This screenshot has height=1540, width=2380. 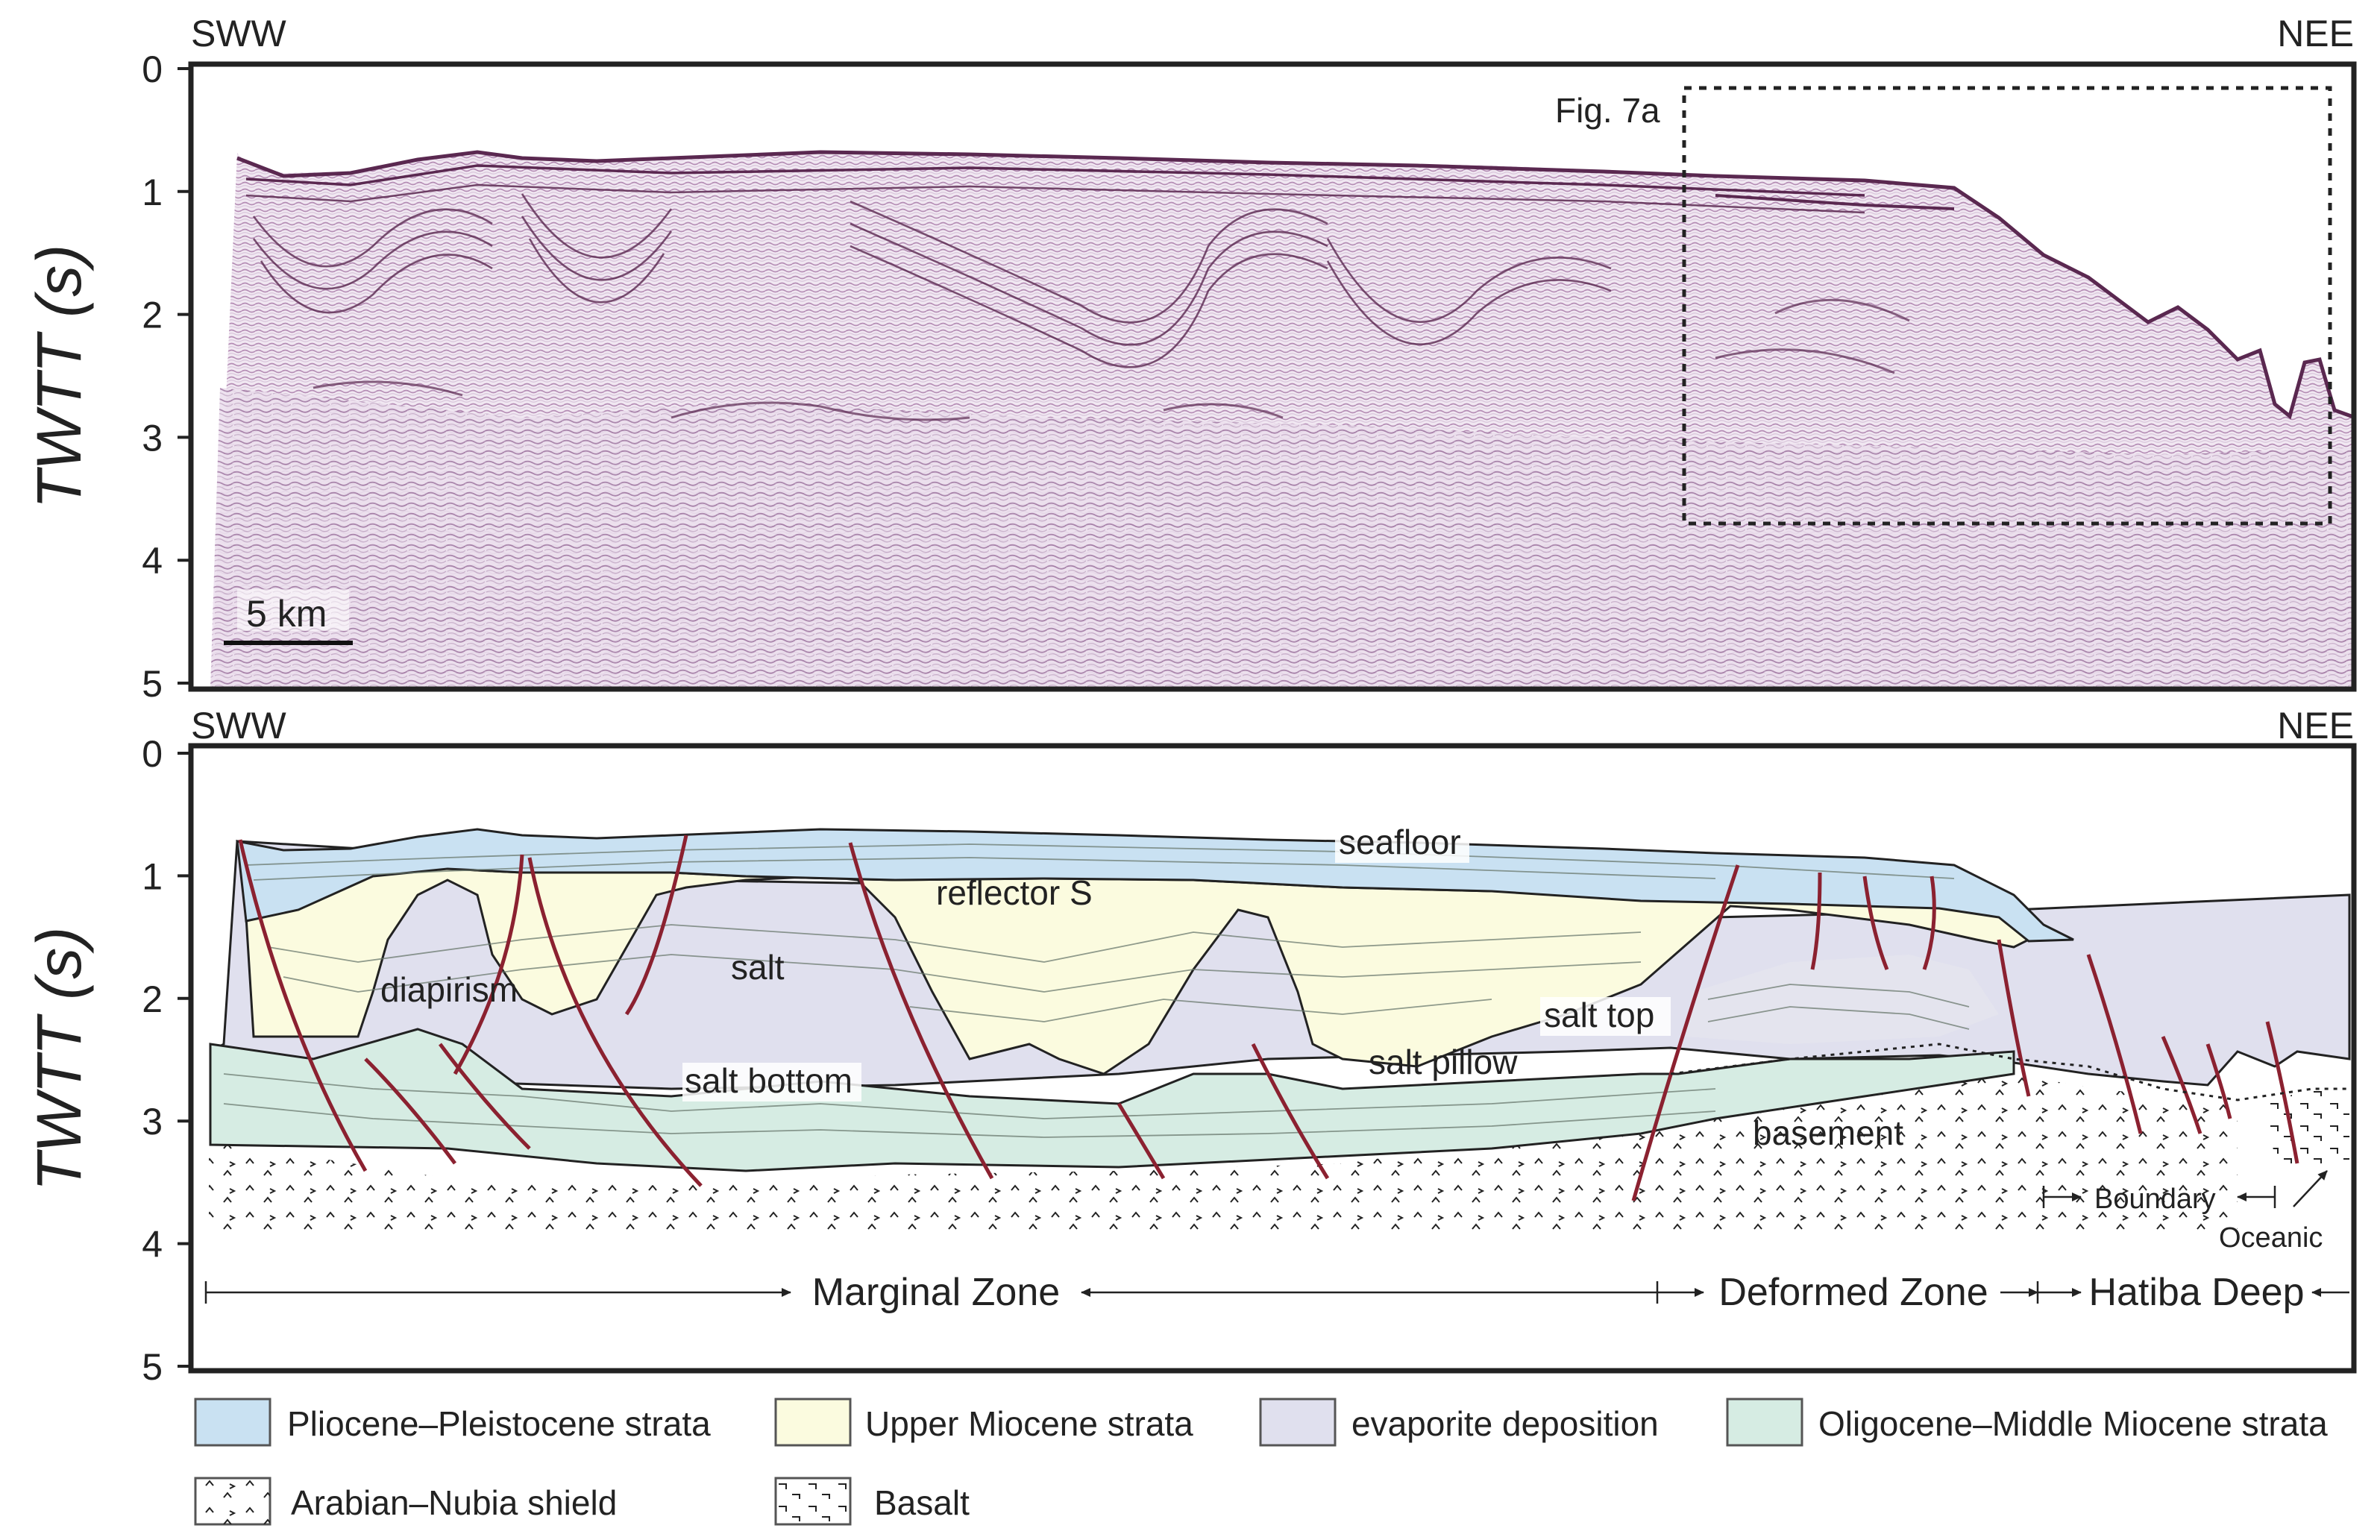 I want to click on bottom-y-axis-label: TWTT (s), so click(x=59, y=1059).